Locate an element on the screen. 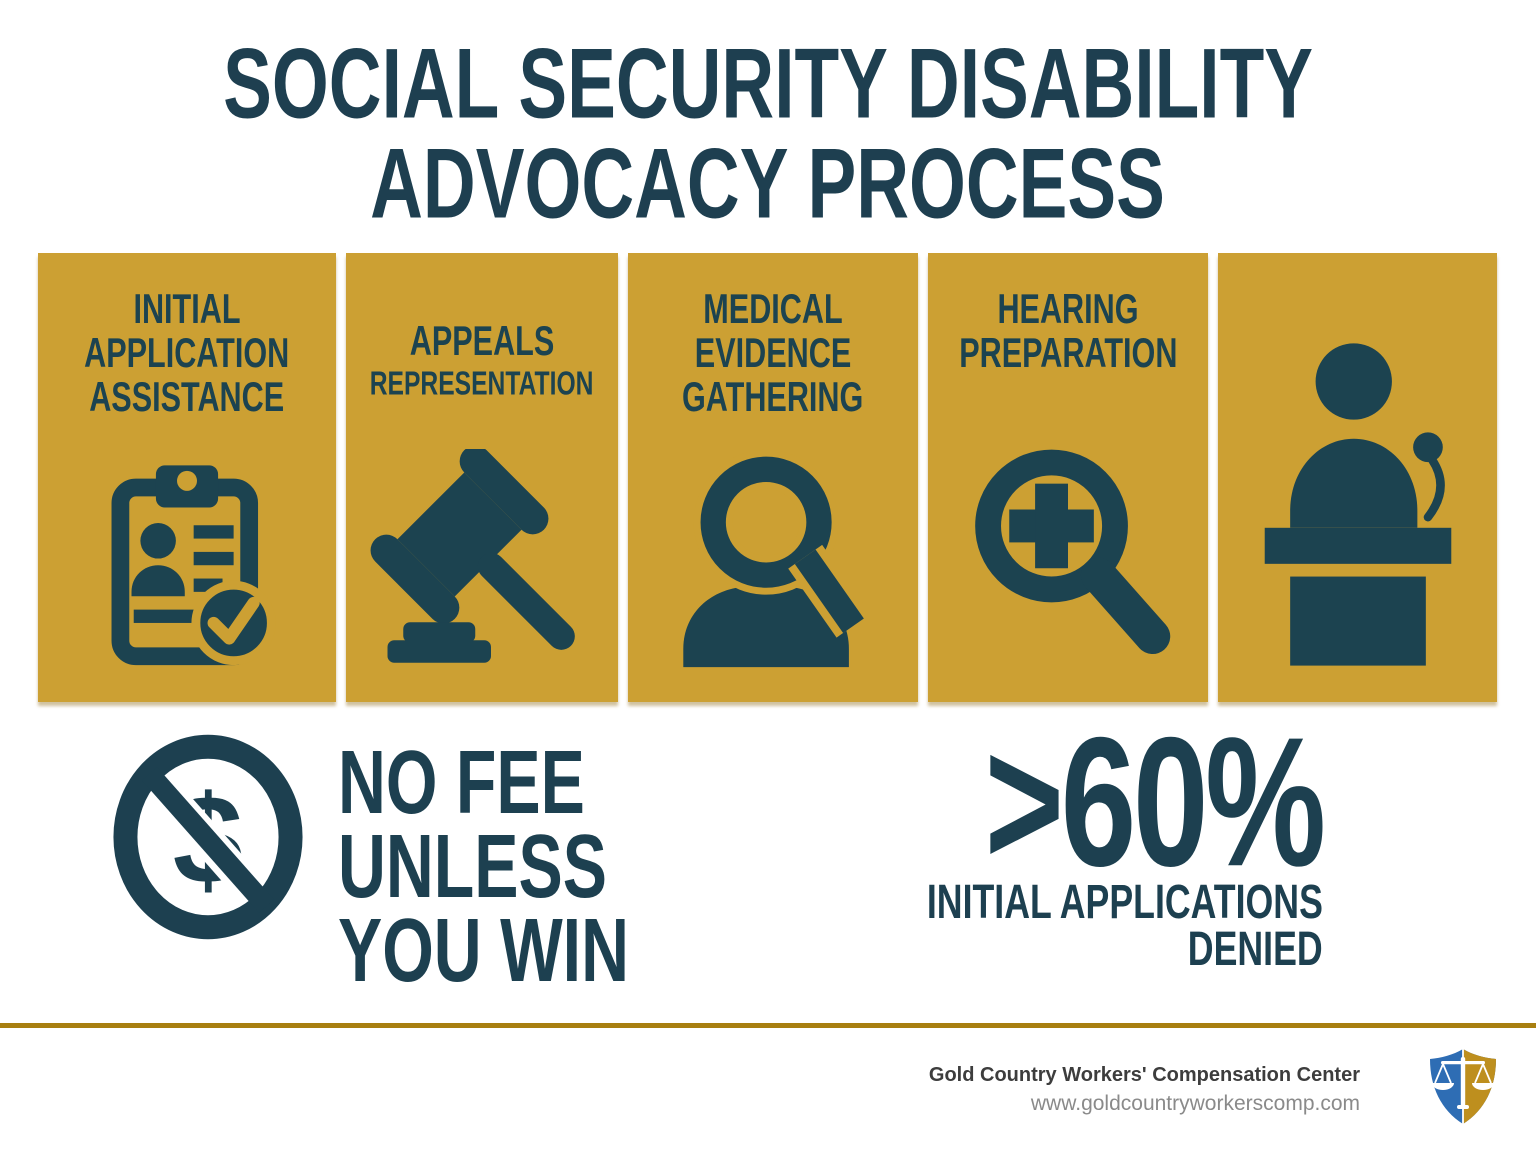  stat-value: >60% is located at coordinates (1155, 801).